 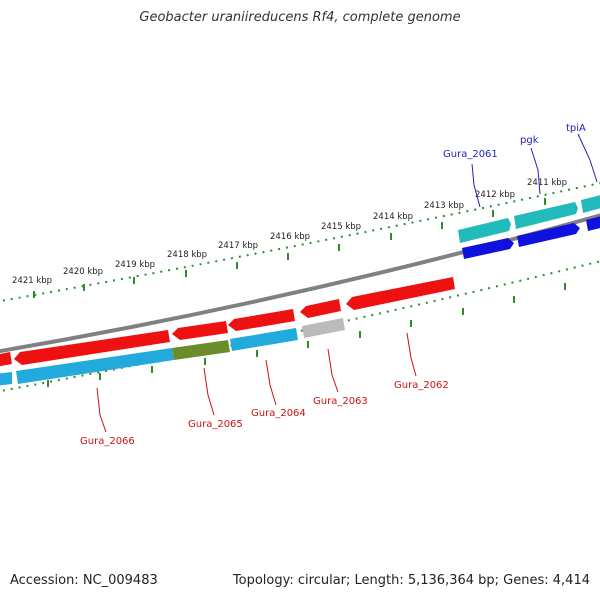 I want to click on gura-2062-connector, so click(x=411, y=354).